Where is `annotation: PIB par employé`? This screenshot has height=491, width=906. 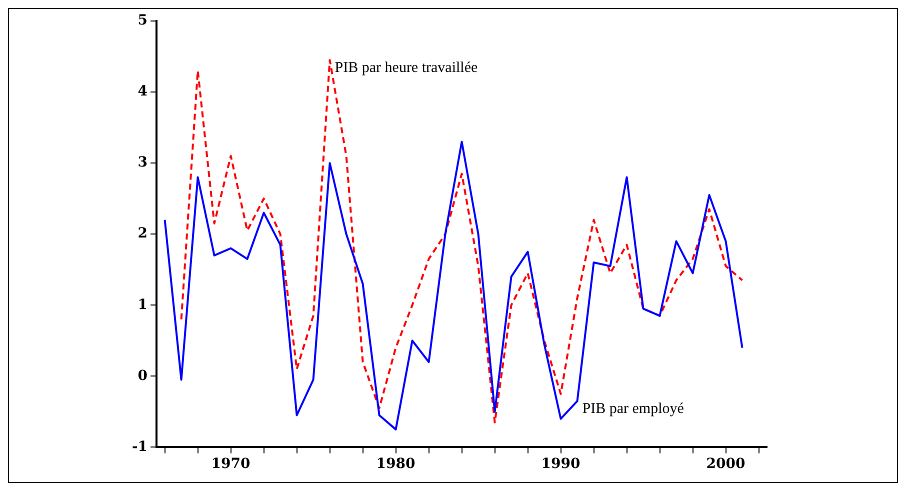 annotation: PIB par employé is located at coordinates (633, 408).